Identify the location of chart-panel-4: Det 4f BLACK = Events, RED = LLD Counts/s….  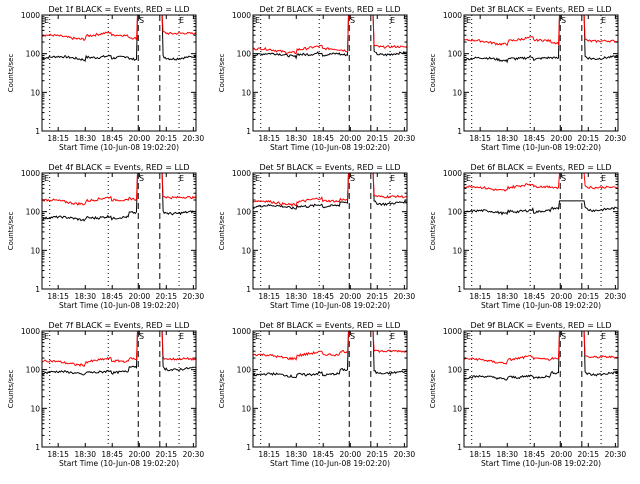
(105, 236).